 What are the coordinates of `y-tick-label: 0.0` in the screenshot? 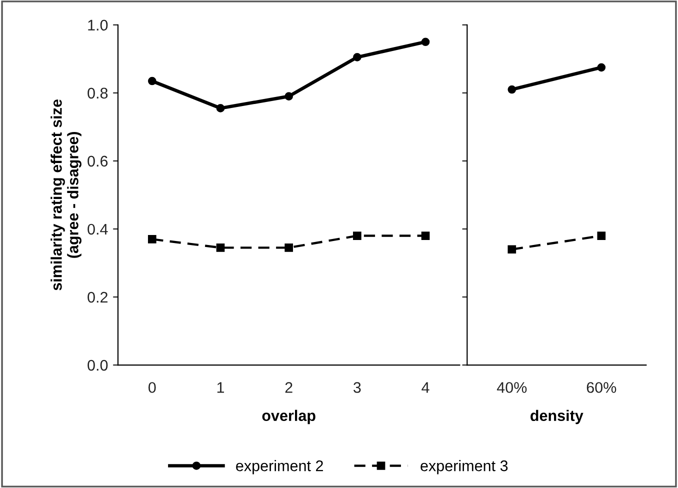 It's located at (98, 365).